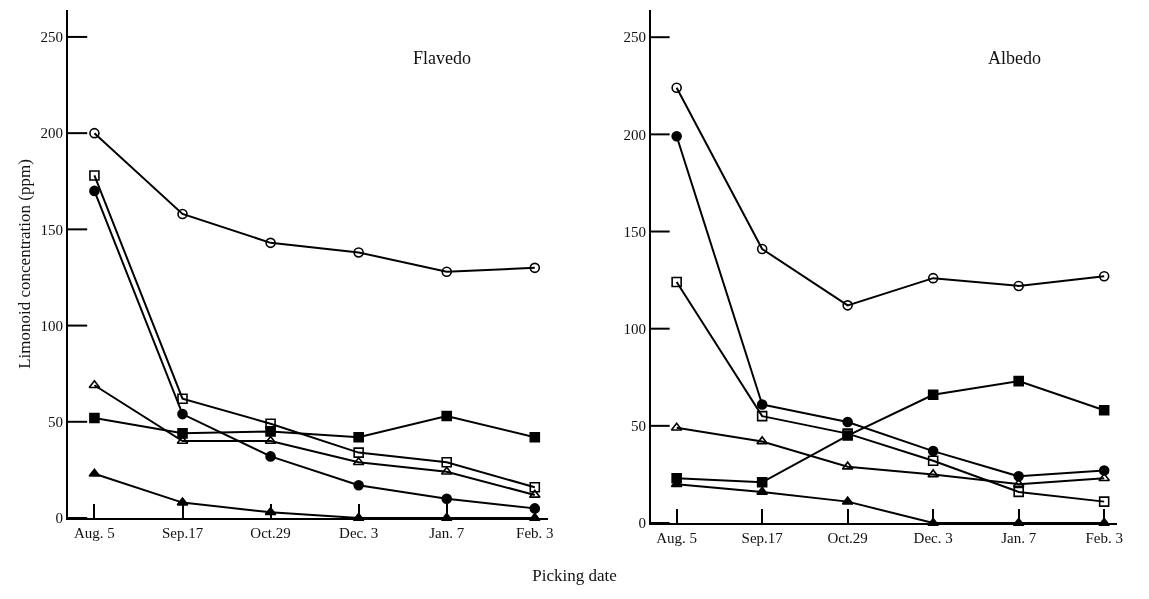 This screenshot has height=599, width=1149. I want to click on x-axis-title: Picking date, so click(574, 576).